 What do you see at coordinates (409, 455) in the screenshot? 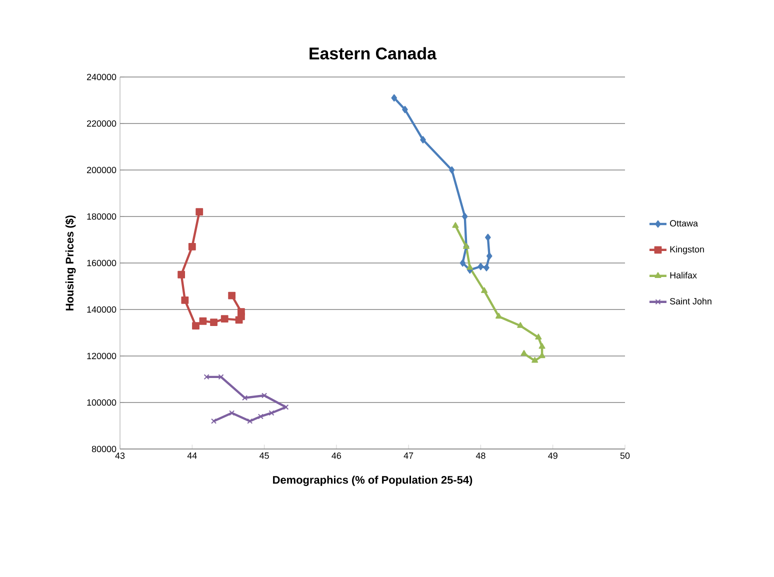
I see `x-tick-label: 47` at bounding box center [409, 455].